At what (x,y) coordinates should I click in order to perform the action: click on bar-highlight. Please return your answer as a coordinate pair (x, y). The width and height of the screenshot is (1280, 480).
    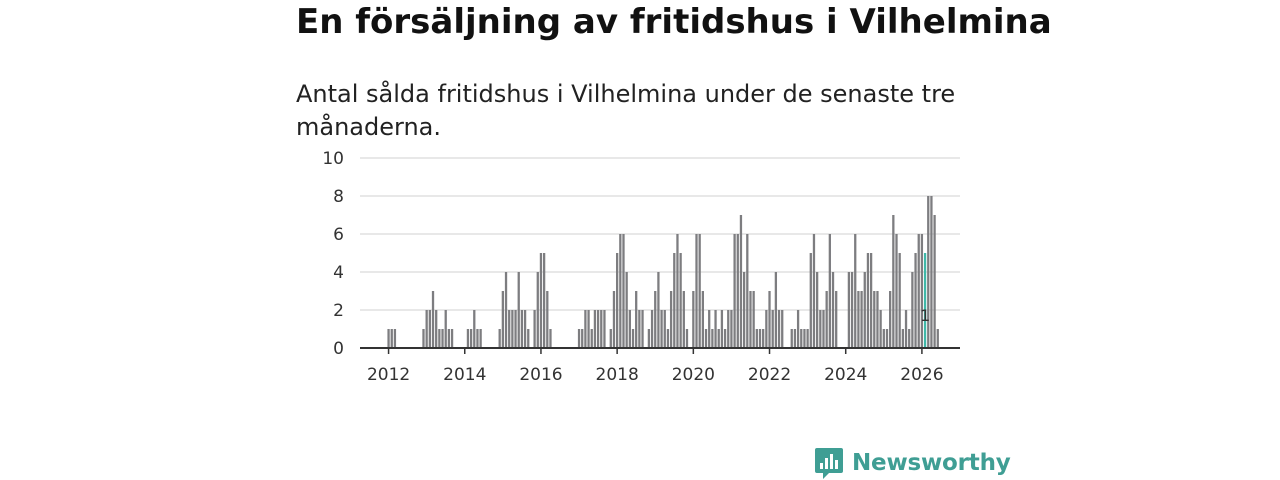
    Looking at the image, I should click on (925, 300).